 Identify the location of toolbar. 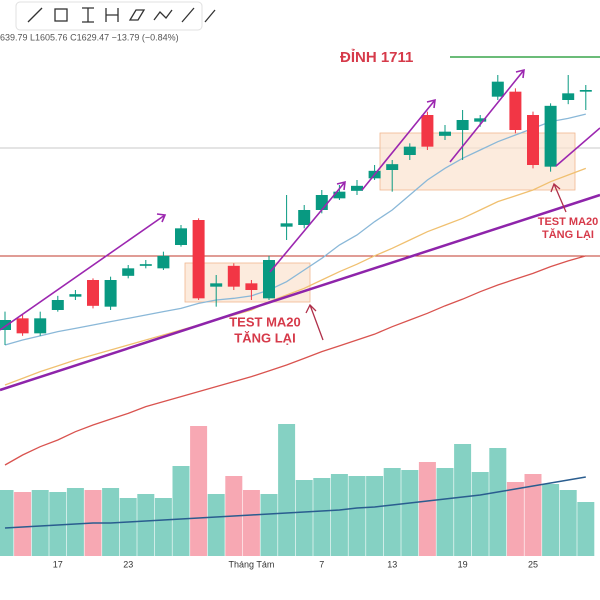
(115, 16).